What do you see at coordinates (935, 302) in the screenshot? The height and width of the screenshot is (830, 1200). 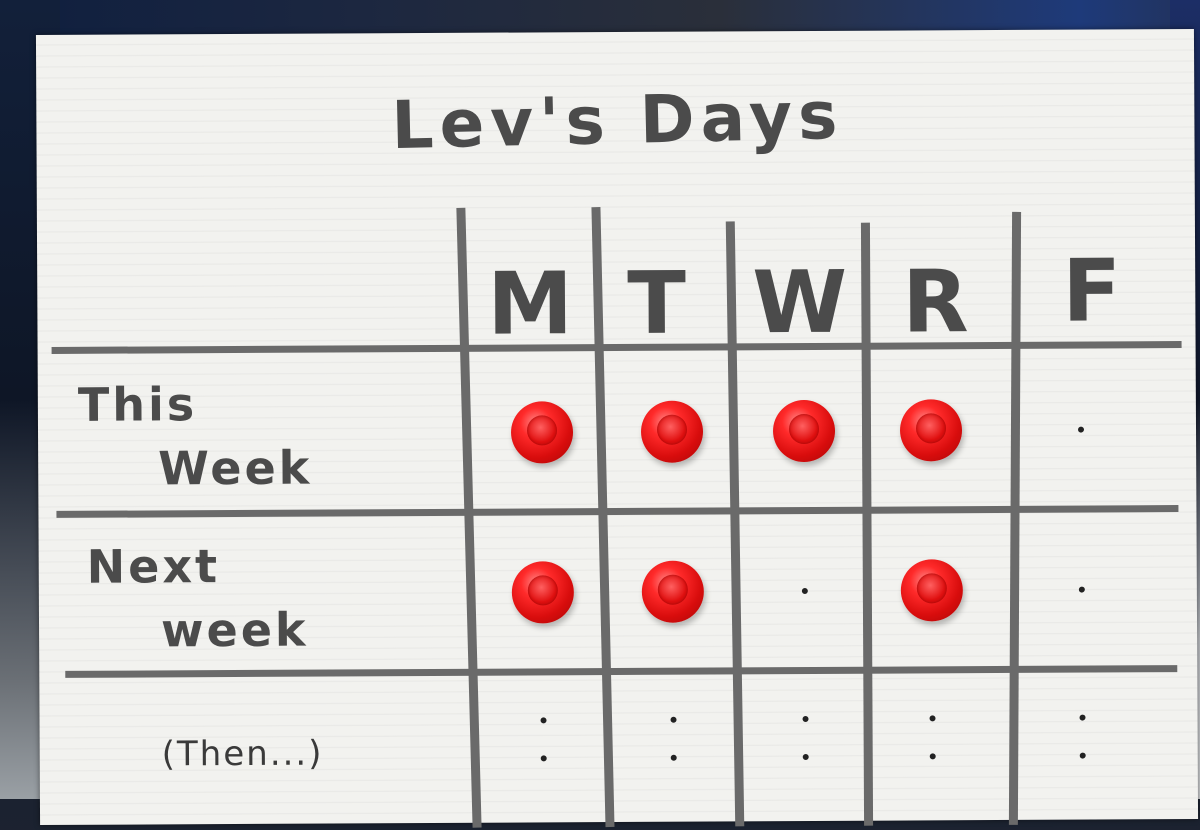 I see `day-header-thursday: R` at bounding box center [935, 302].